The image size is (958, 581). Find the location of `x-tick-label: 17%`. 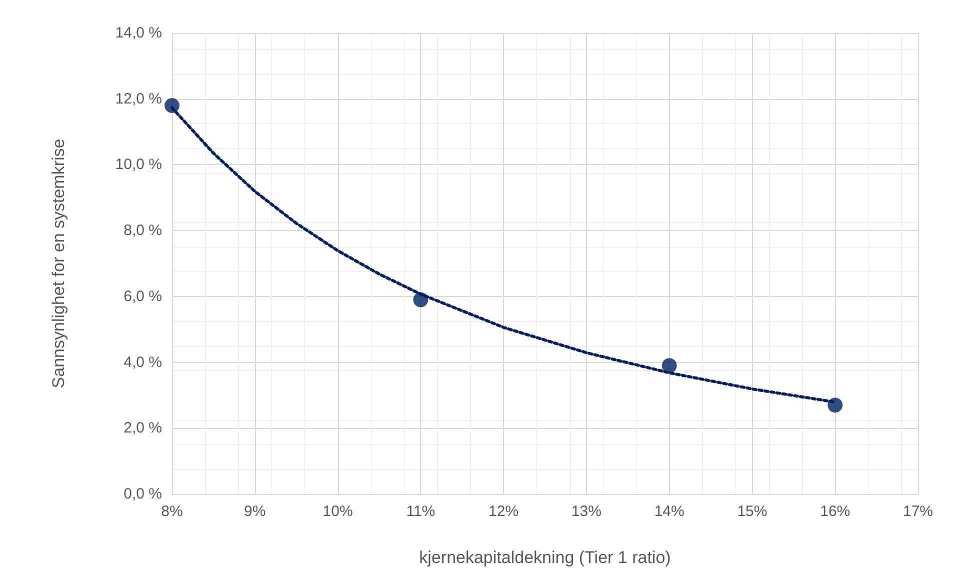

x-tick-label: 17% is located at coordinates (918, 511).